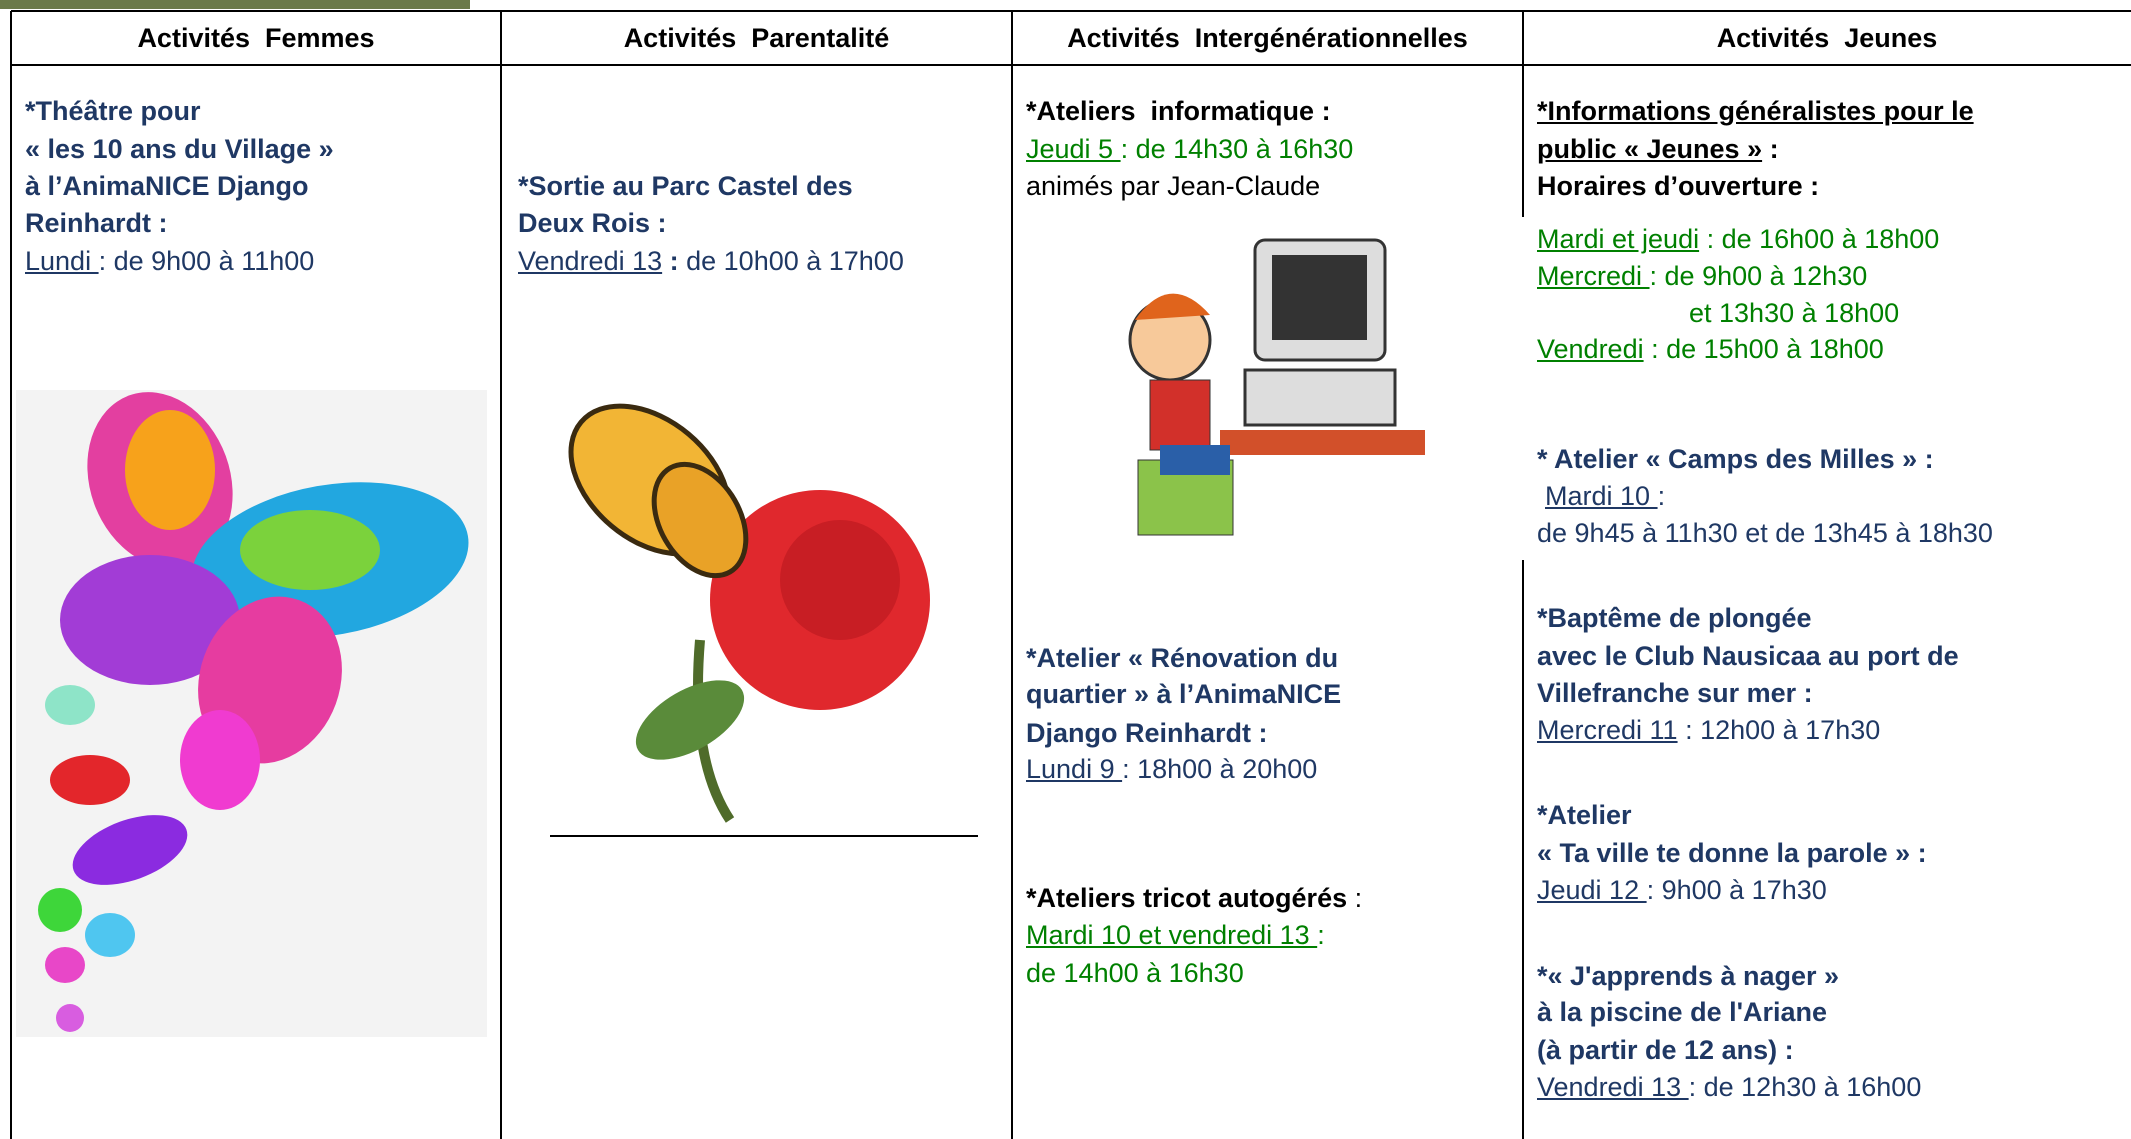  I want to click on activity-title: *Théâtre pour, so click(113, 111).